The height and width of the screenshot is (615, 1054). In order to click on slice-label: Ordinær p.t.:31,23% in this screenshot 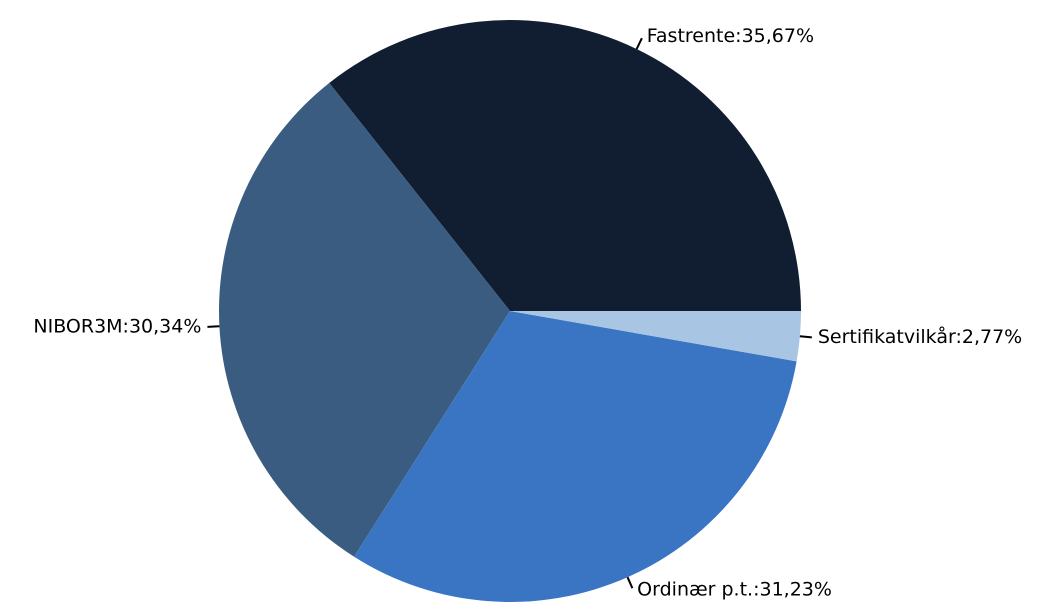, I will do `click(734, 590)`.